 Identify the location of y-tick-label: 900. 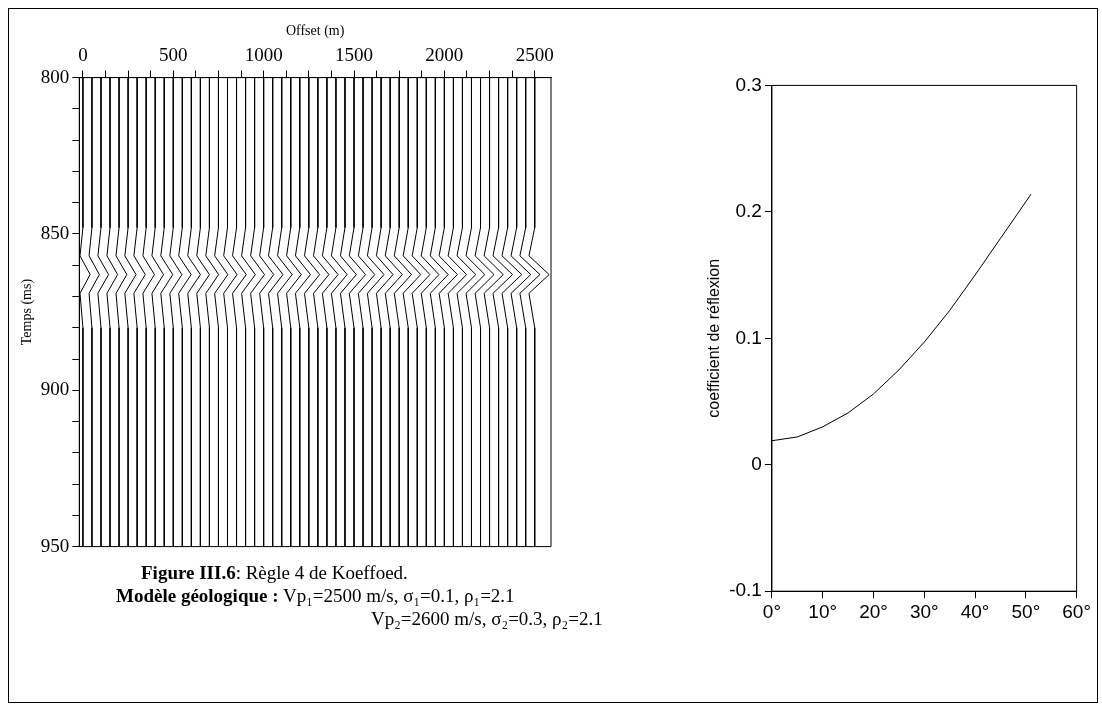
(55, 389).